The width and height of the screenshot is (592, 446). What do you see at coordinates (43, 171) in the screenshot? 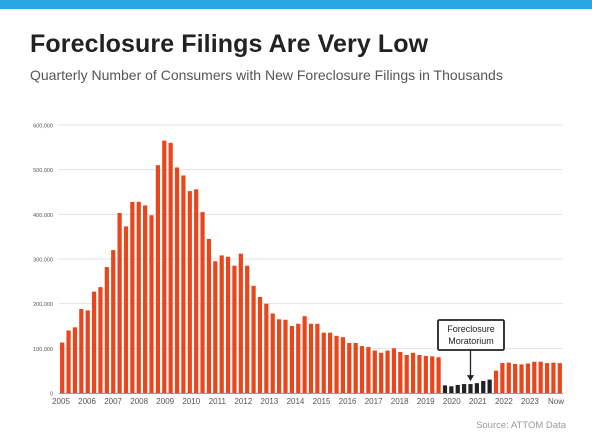
I see `y-tick-label: 500,000` at bounding box center [43, 171].